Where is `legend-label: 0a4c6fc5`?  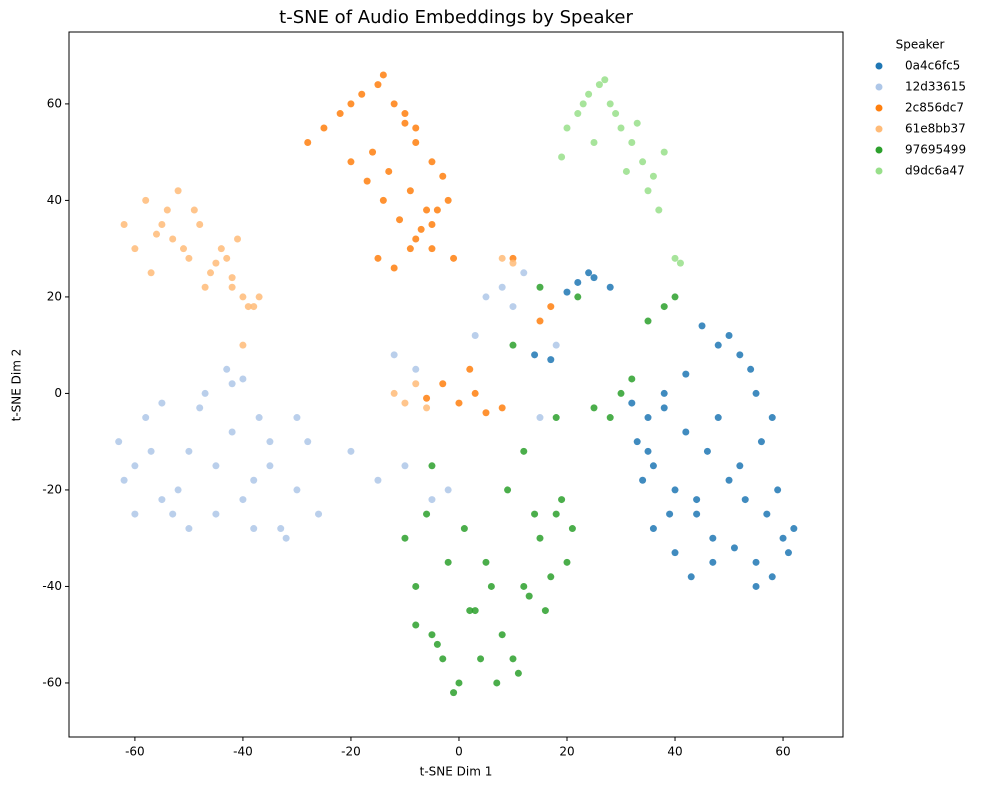 legend-label: 0a4c6fc5 is located at coordinates (932, 66).